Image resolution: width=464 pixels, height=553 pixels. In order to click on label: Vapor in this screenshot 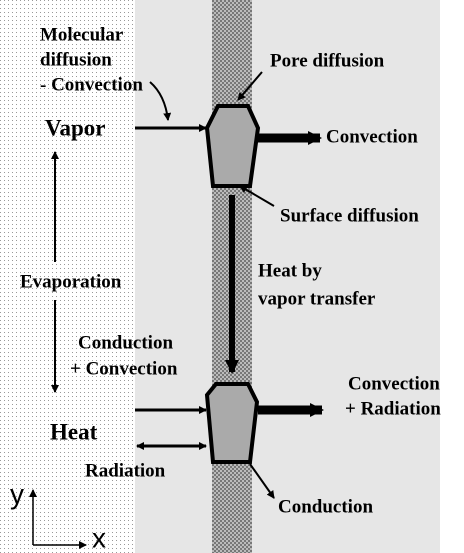, I will do `click(75, 127)`.